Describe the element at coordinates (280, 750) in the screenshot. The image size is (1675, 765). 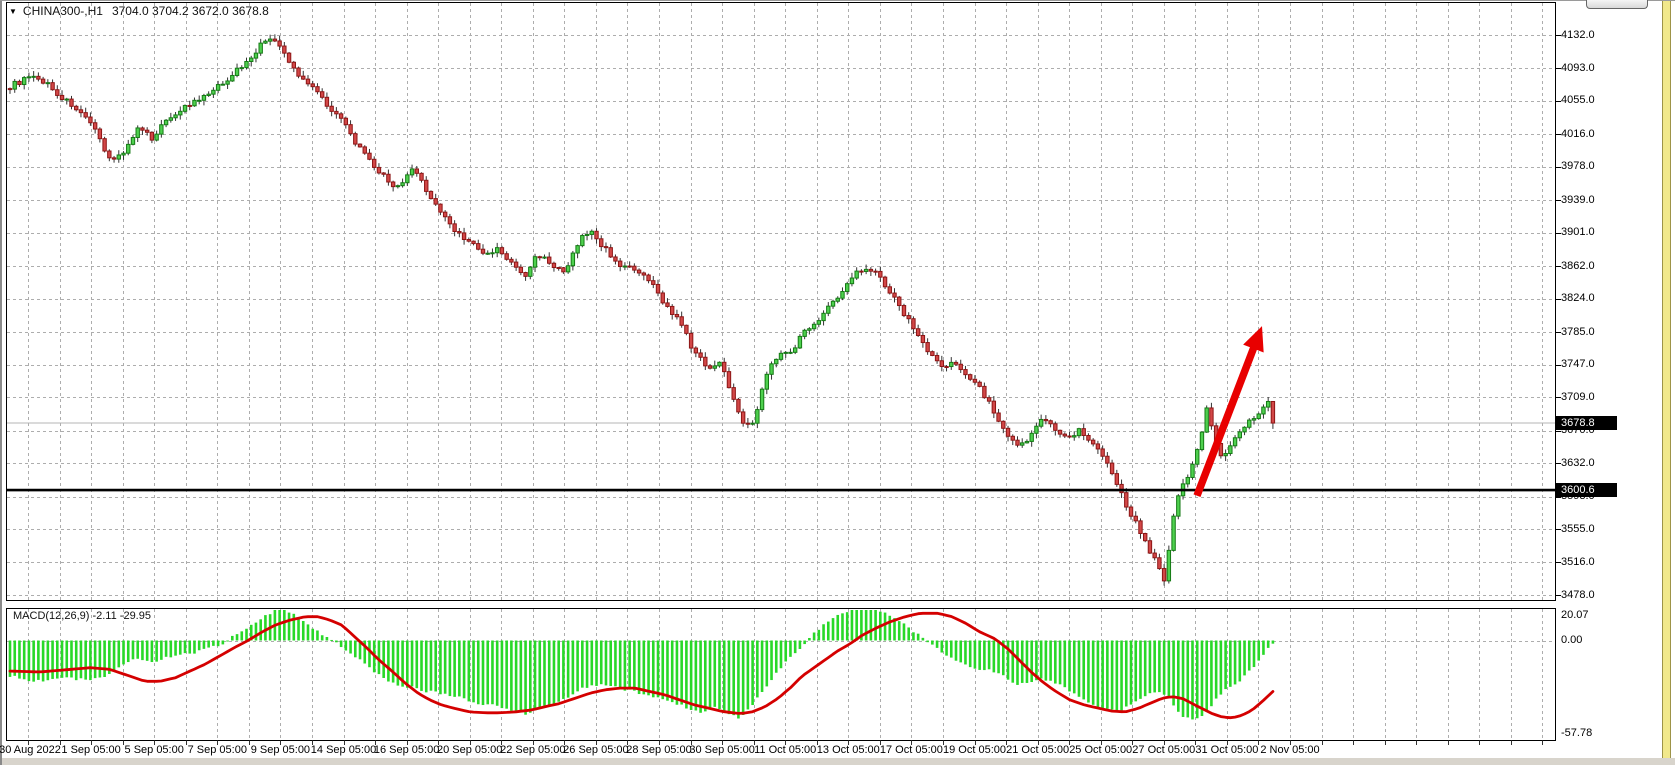
I see `date-axis-label: 9 Sep 05:00` at that location.